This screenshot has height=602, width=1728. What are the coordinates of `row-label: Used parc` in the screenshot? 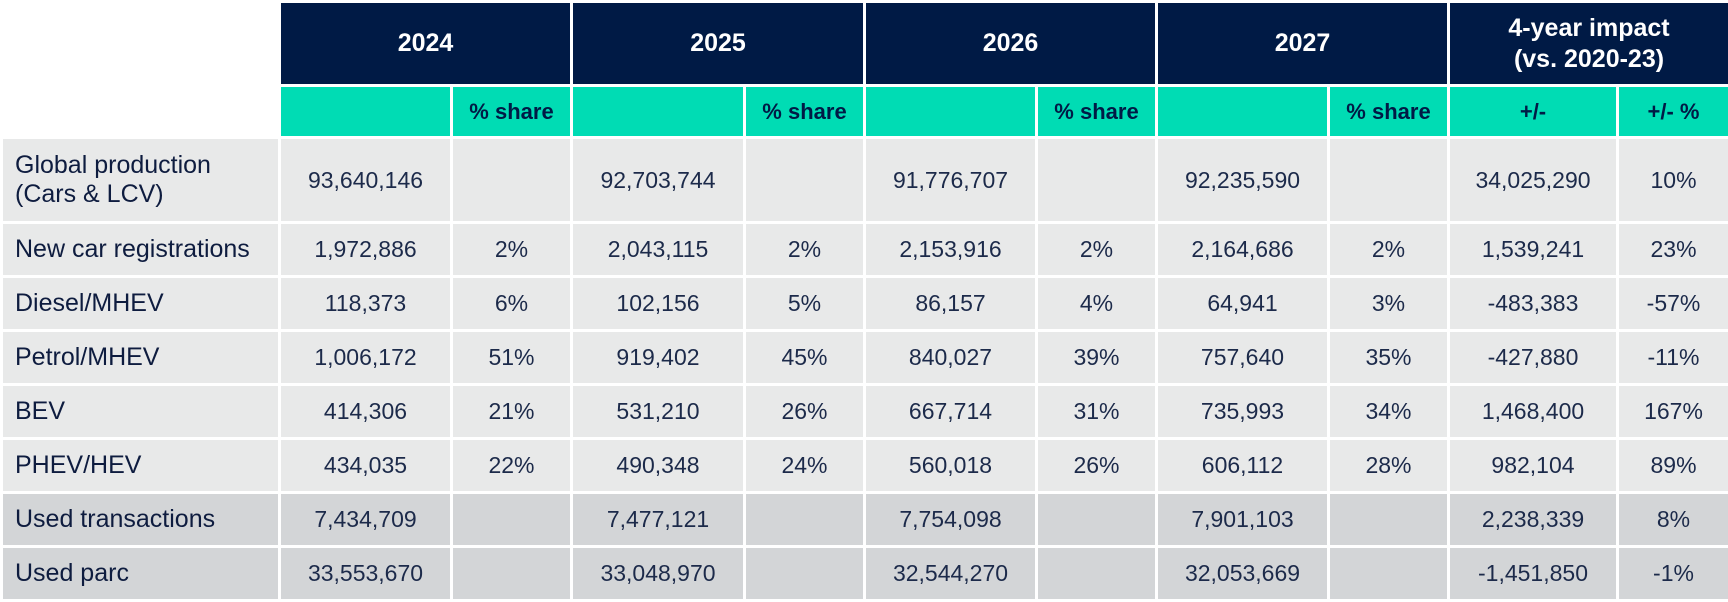 It's located at (141, 574).